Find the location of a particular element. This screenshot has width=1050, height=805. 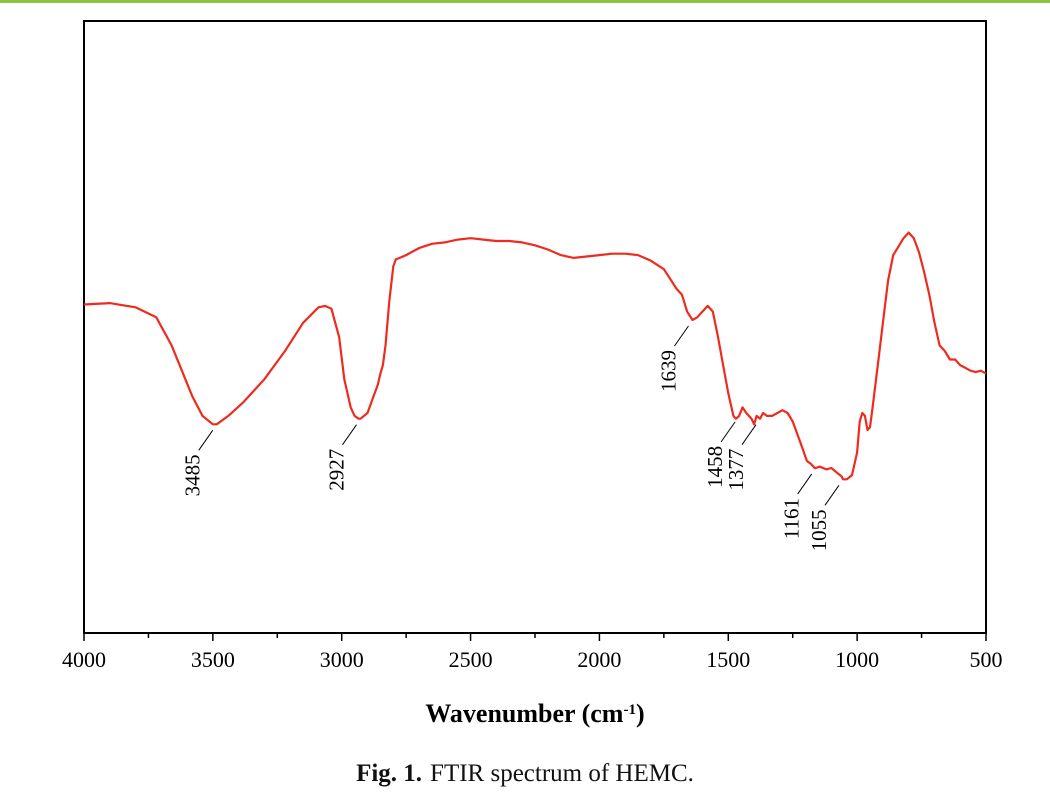

peak-annotation: 1161 is located at coordinates (796, 506).